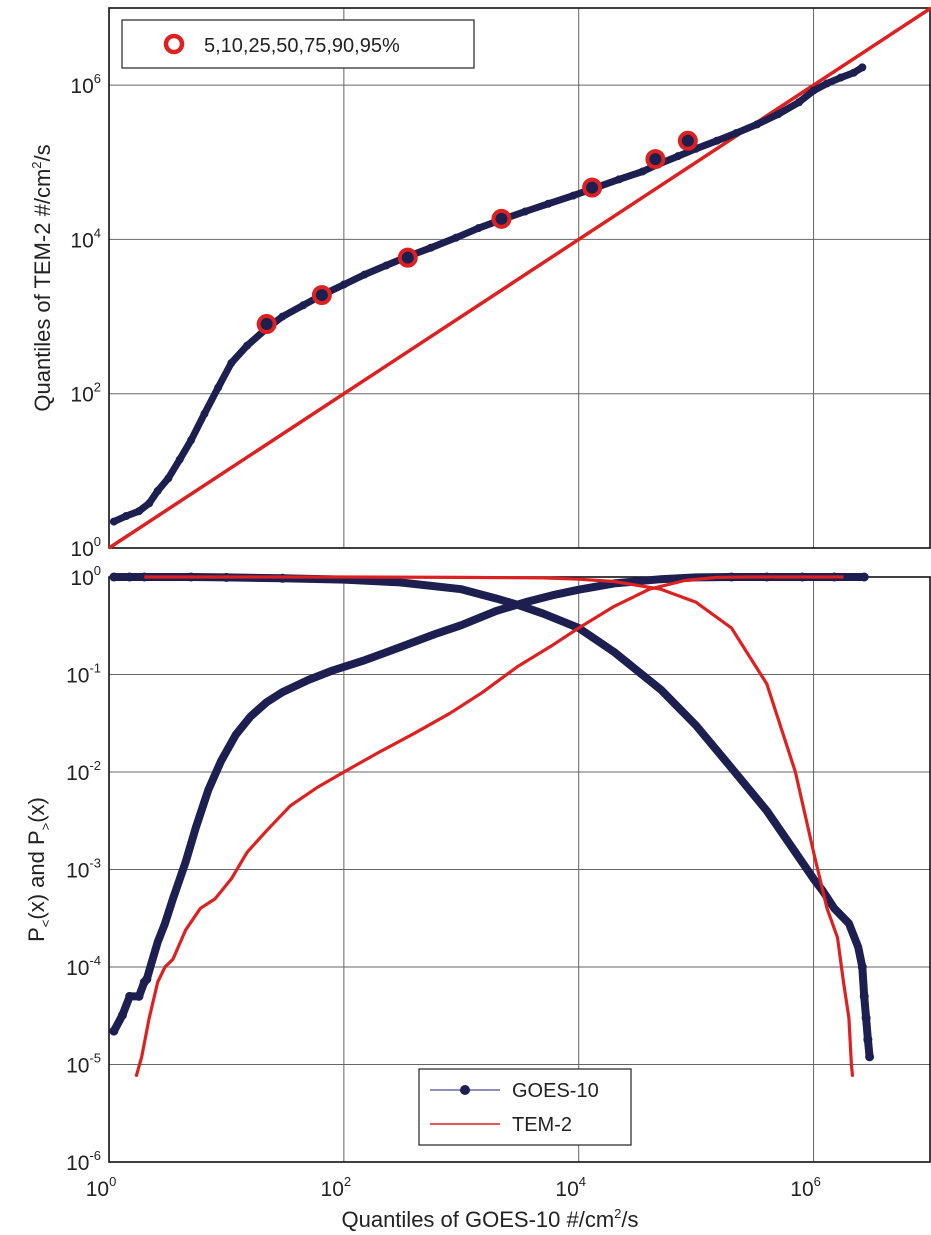 This screenshot has height=1235, width=931. Describe the element at coordinates (477, 1219) in the screenshot. I see `x-label-part: Quantiles of GOES-10 #/cm` at that location.